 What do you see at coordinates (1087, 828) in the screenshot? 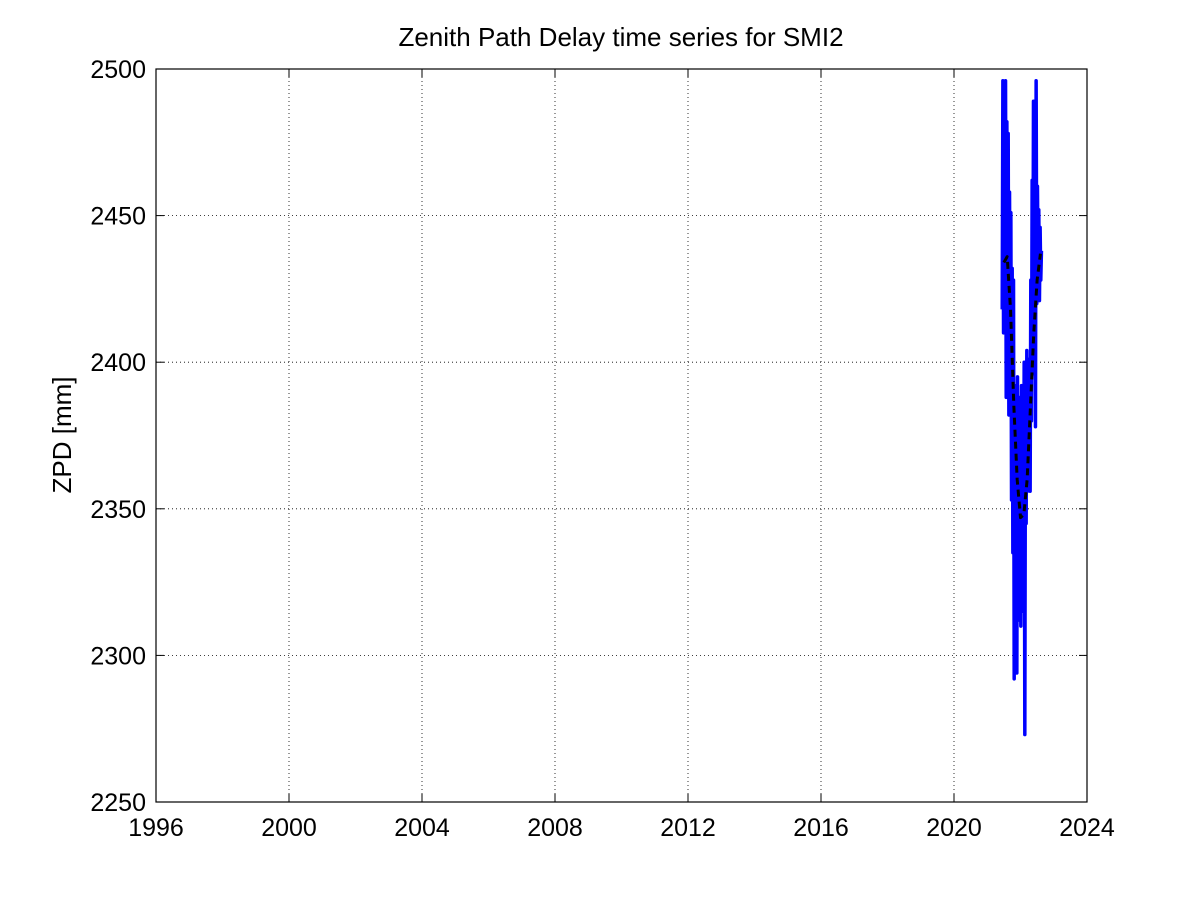
I see `x-tick-label: 2024` at bounding box center [1087, 828].